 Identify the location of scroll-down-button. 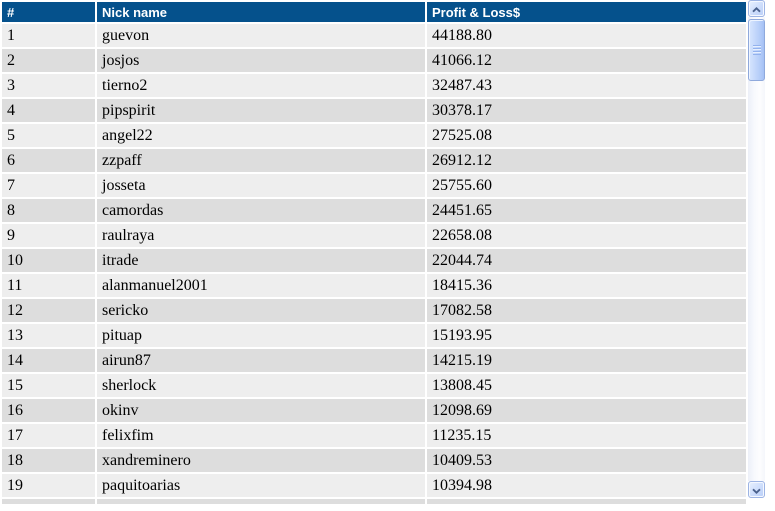
(756, 489).